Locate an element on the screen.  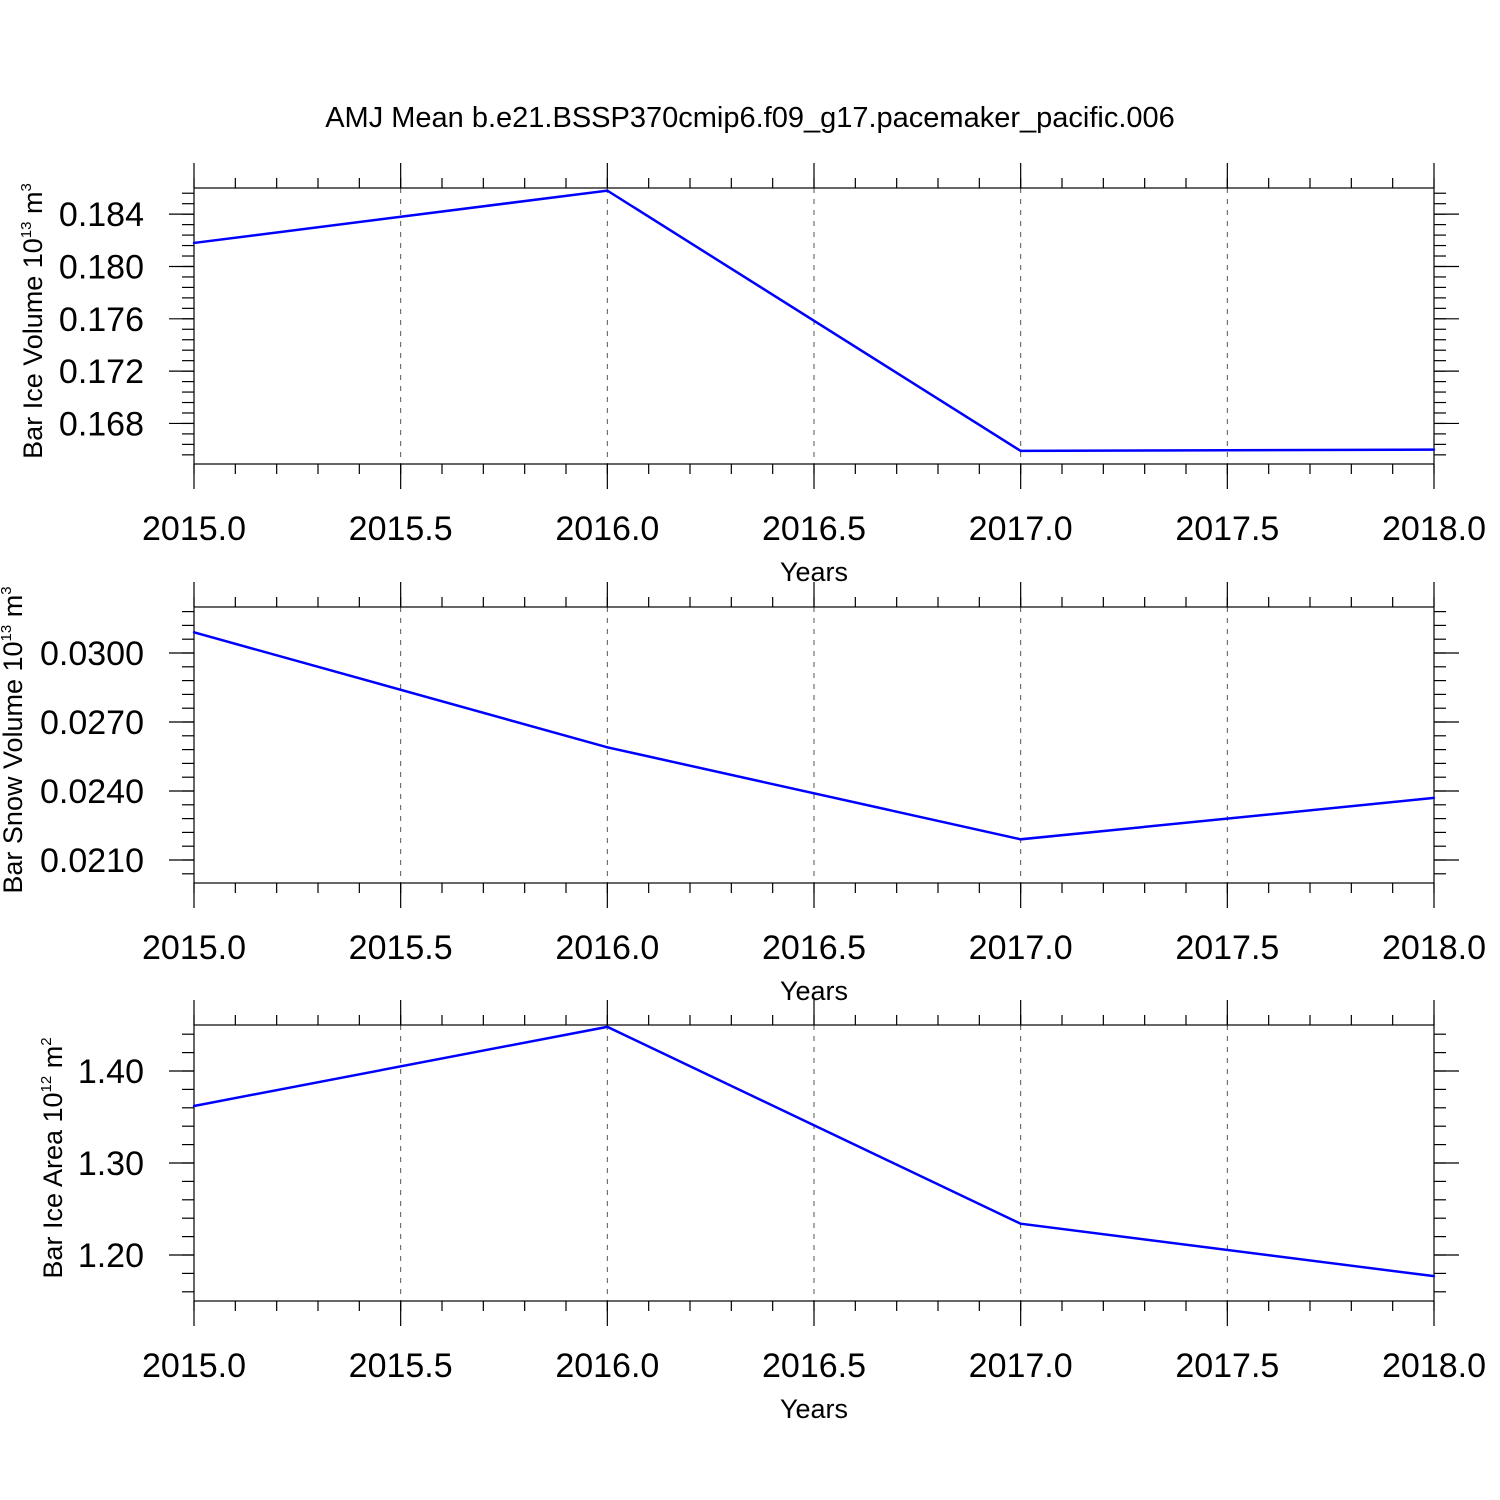
y-axis-label-text: Bar Ice Volume 10 is located at coordinates (33, 348).